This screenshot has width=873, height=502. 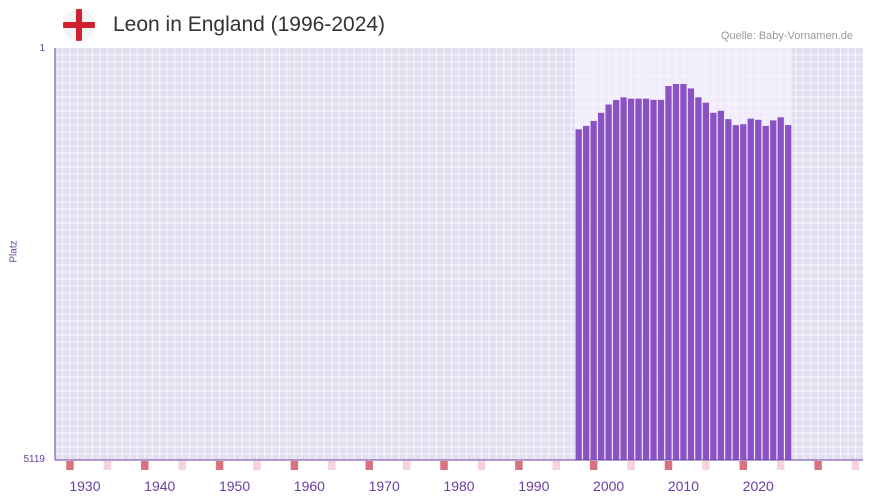 What do you see at coordinates (735, 292) in the screenshot?
I see `bar-2017` at bounding box center [735, 292].